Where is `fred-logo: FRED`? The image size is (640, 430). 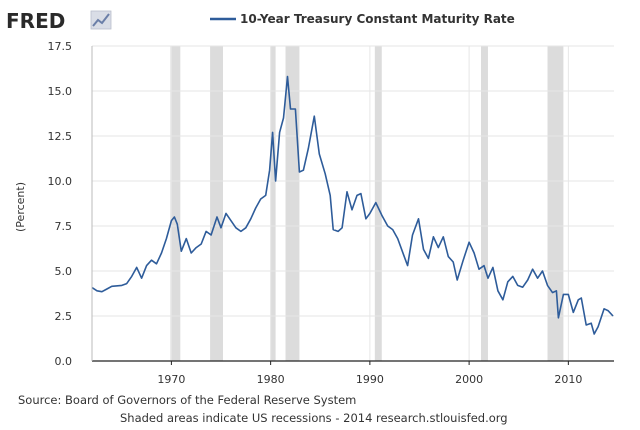 fred-logo: FRED is located at coordinates (59, 21).